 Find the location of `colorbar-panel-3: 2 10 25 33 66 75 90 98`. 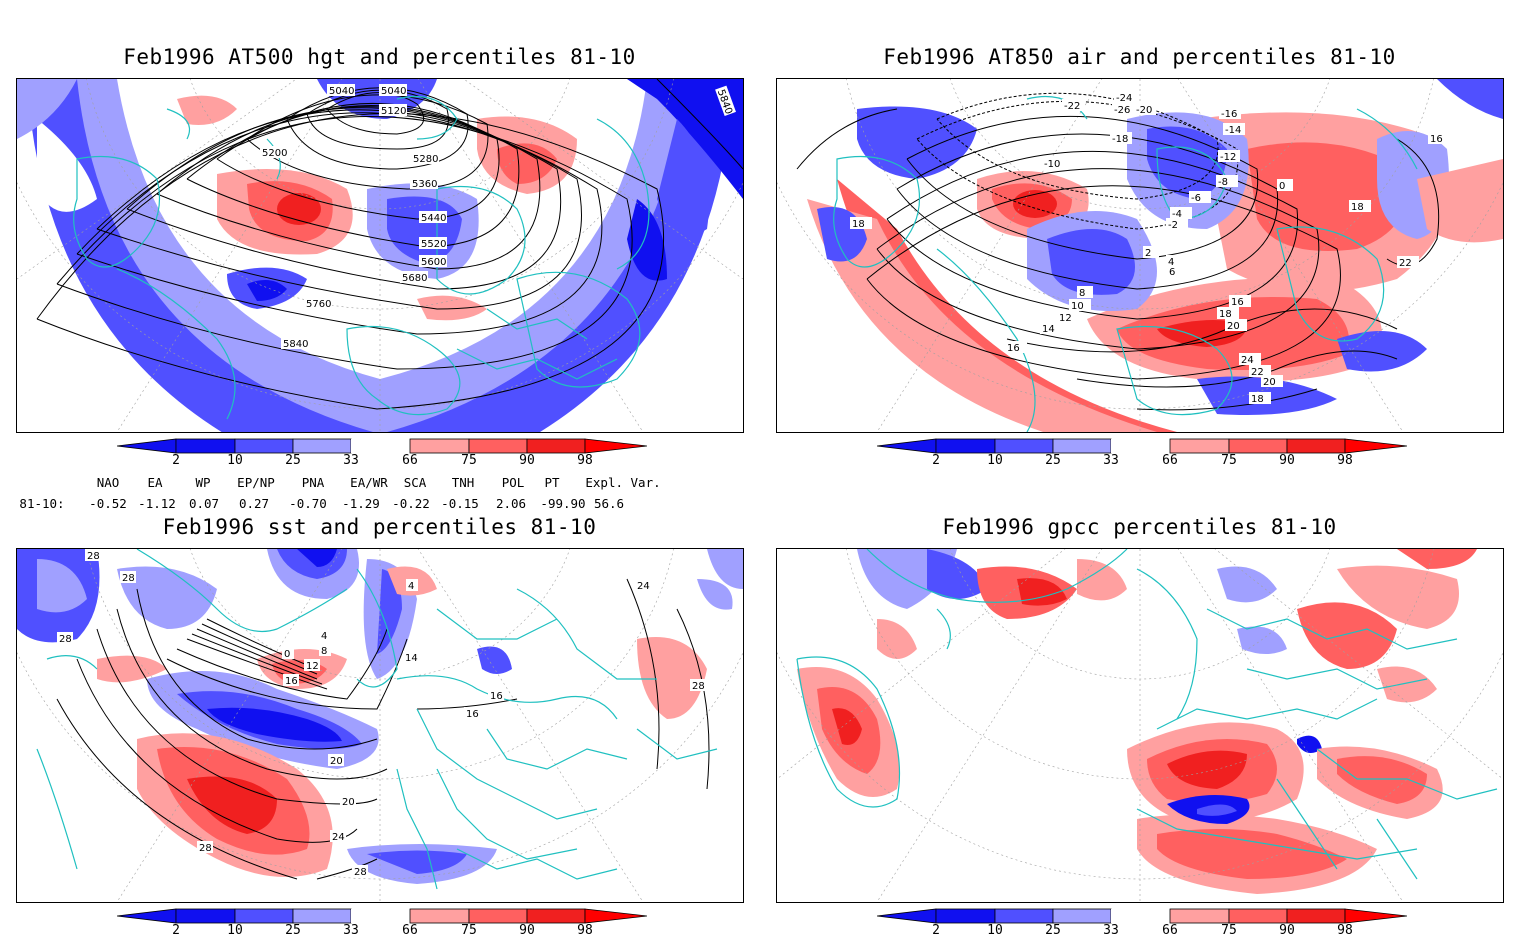

colorbar-panel-3: 2 10 25 33 66 75 90 98 is located at coordinates (382, 924).